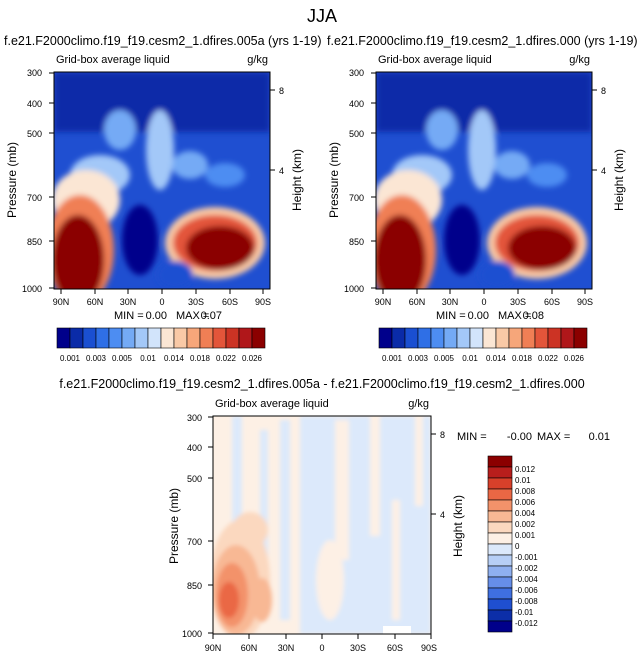 The height and width of the screenshot is (658, 643). What do you see at coordinates (194, 418) in the screenshot?
I see `y-tick-label: 300` at bounding box center [194, 418].